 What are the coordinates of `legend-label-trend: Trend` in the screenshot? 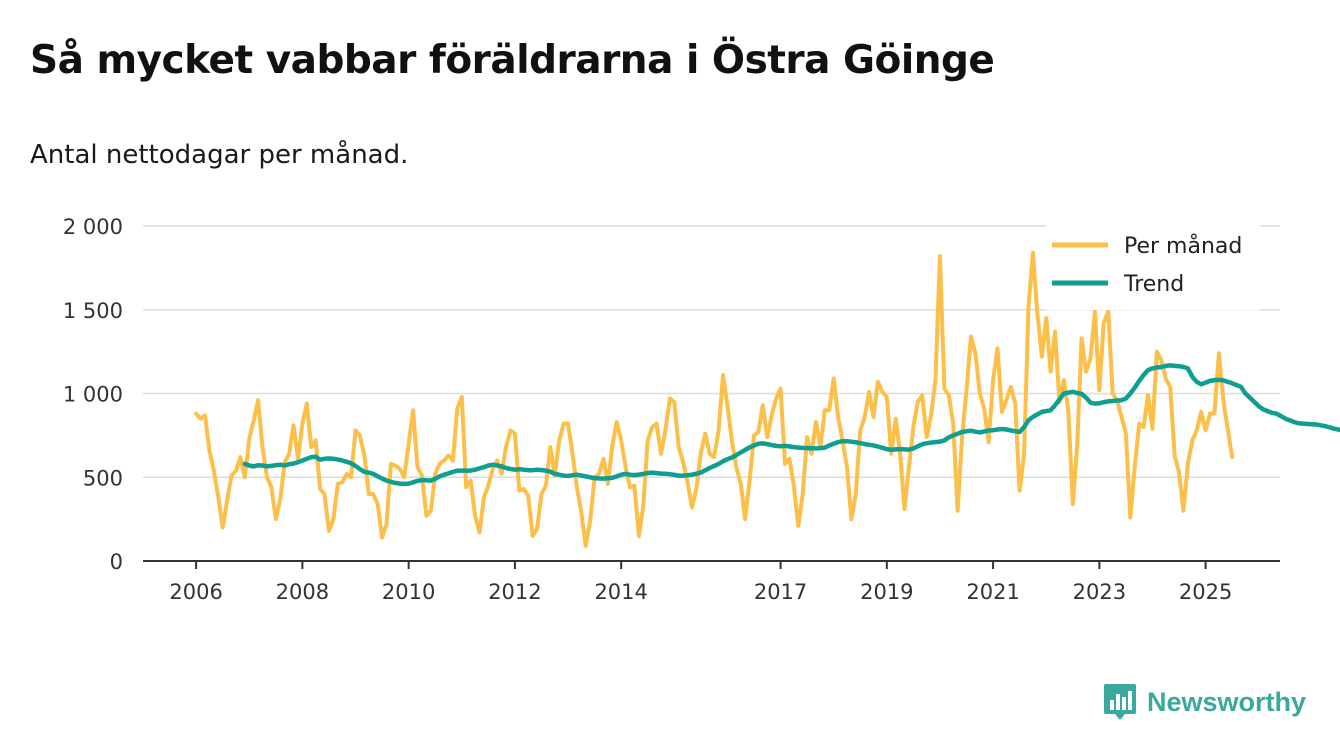 It's located at (1153, 284).